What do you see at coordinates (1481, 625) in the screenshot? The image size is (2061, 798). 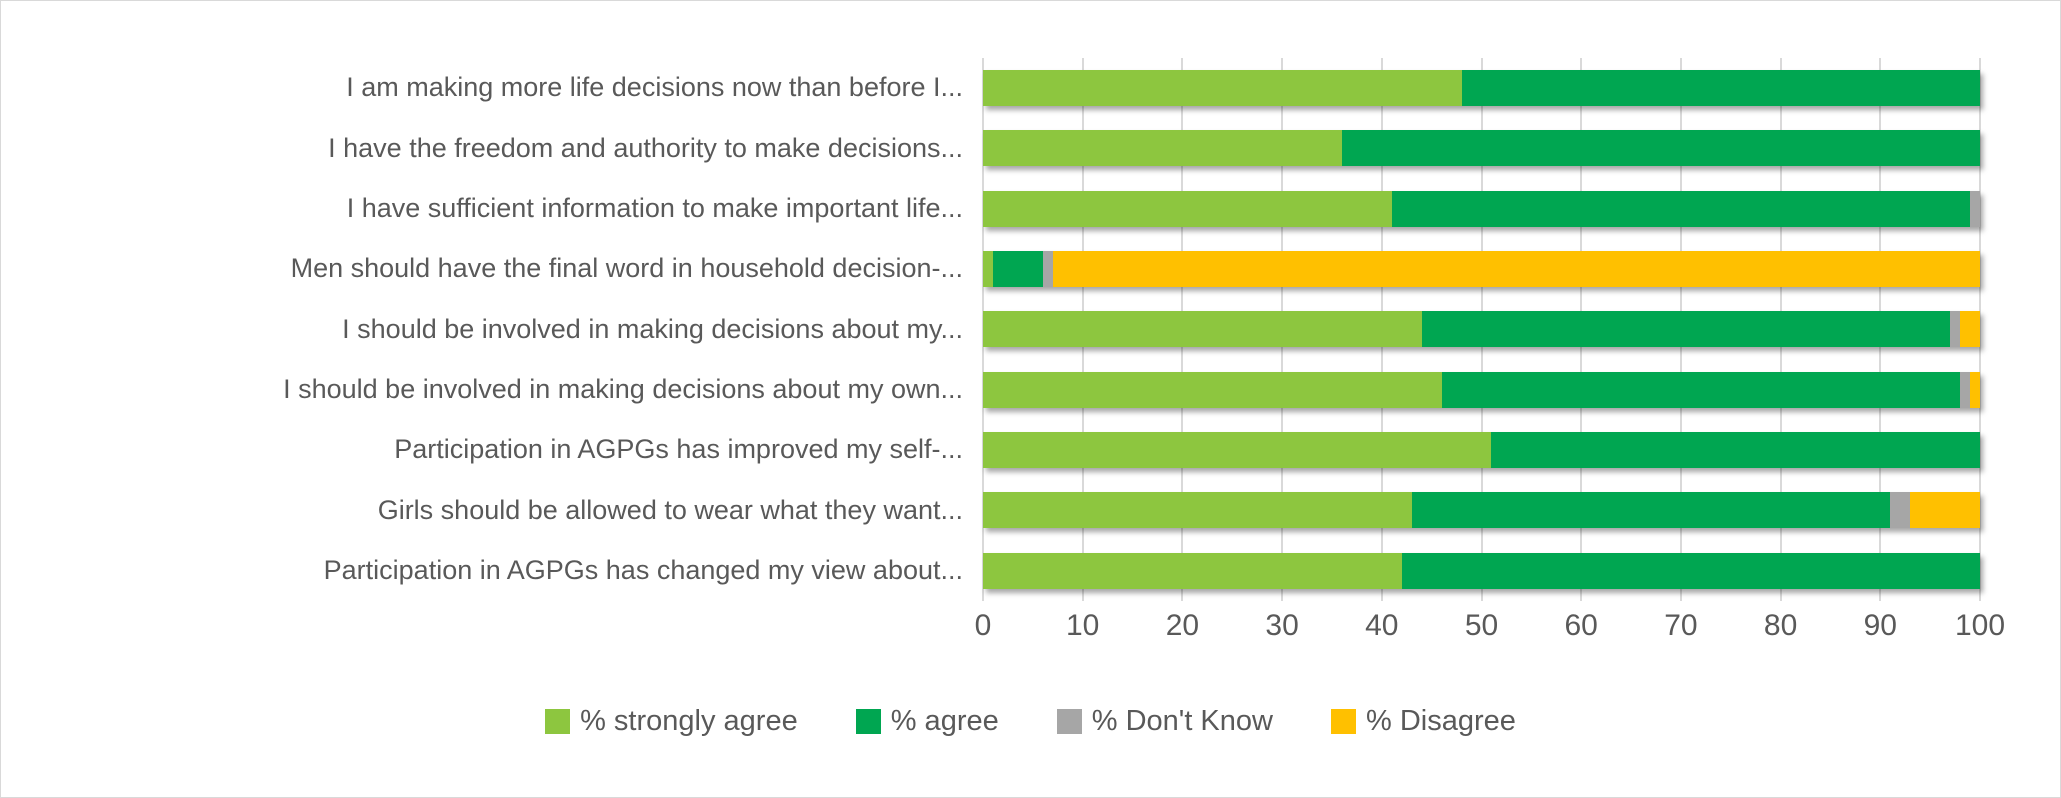 I see `x-tick-label: 50` at bounding box center [1481, 625].